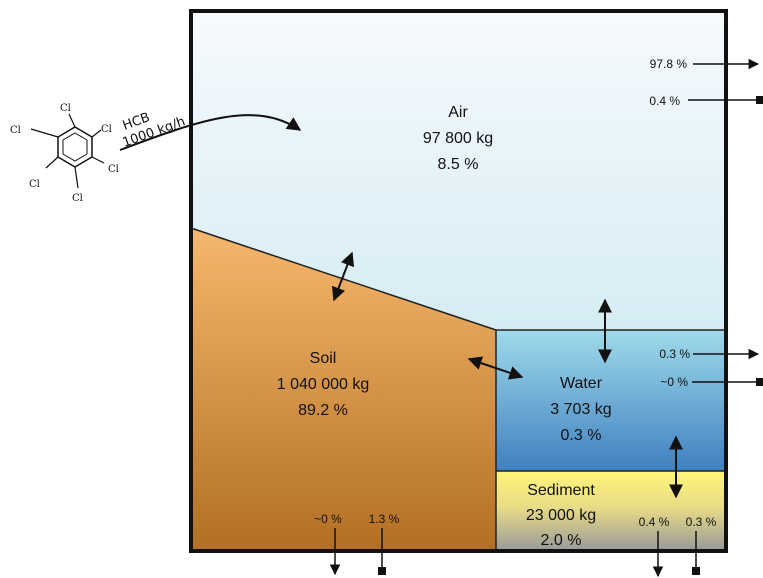 Image resolution: width=763 pixels, height=578 pixels. What do you see at coordinates (77, 198) in the screenshot?
I see `cl-bottom: Cl` at bounding box center [77, 198].